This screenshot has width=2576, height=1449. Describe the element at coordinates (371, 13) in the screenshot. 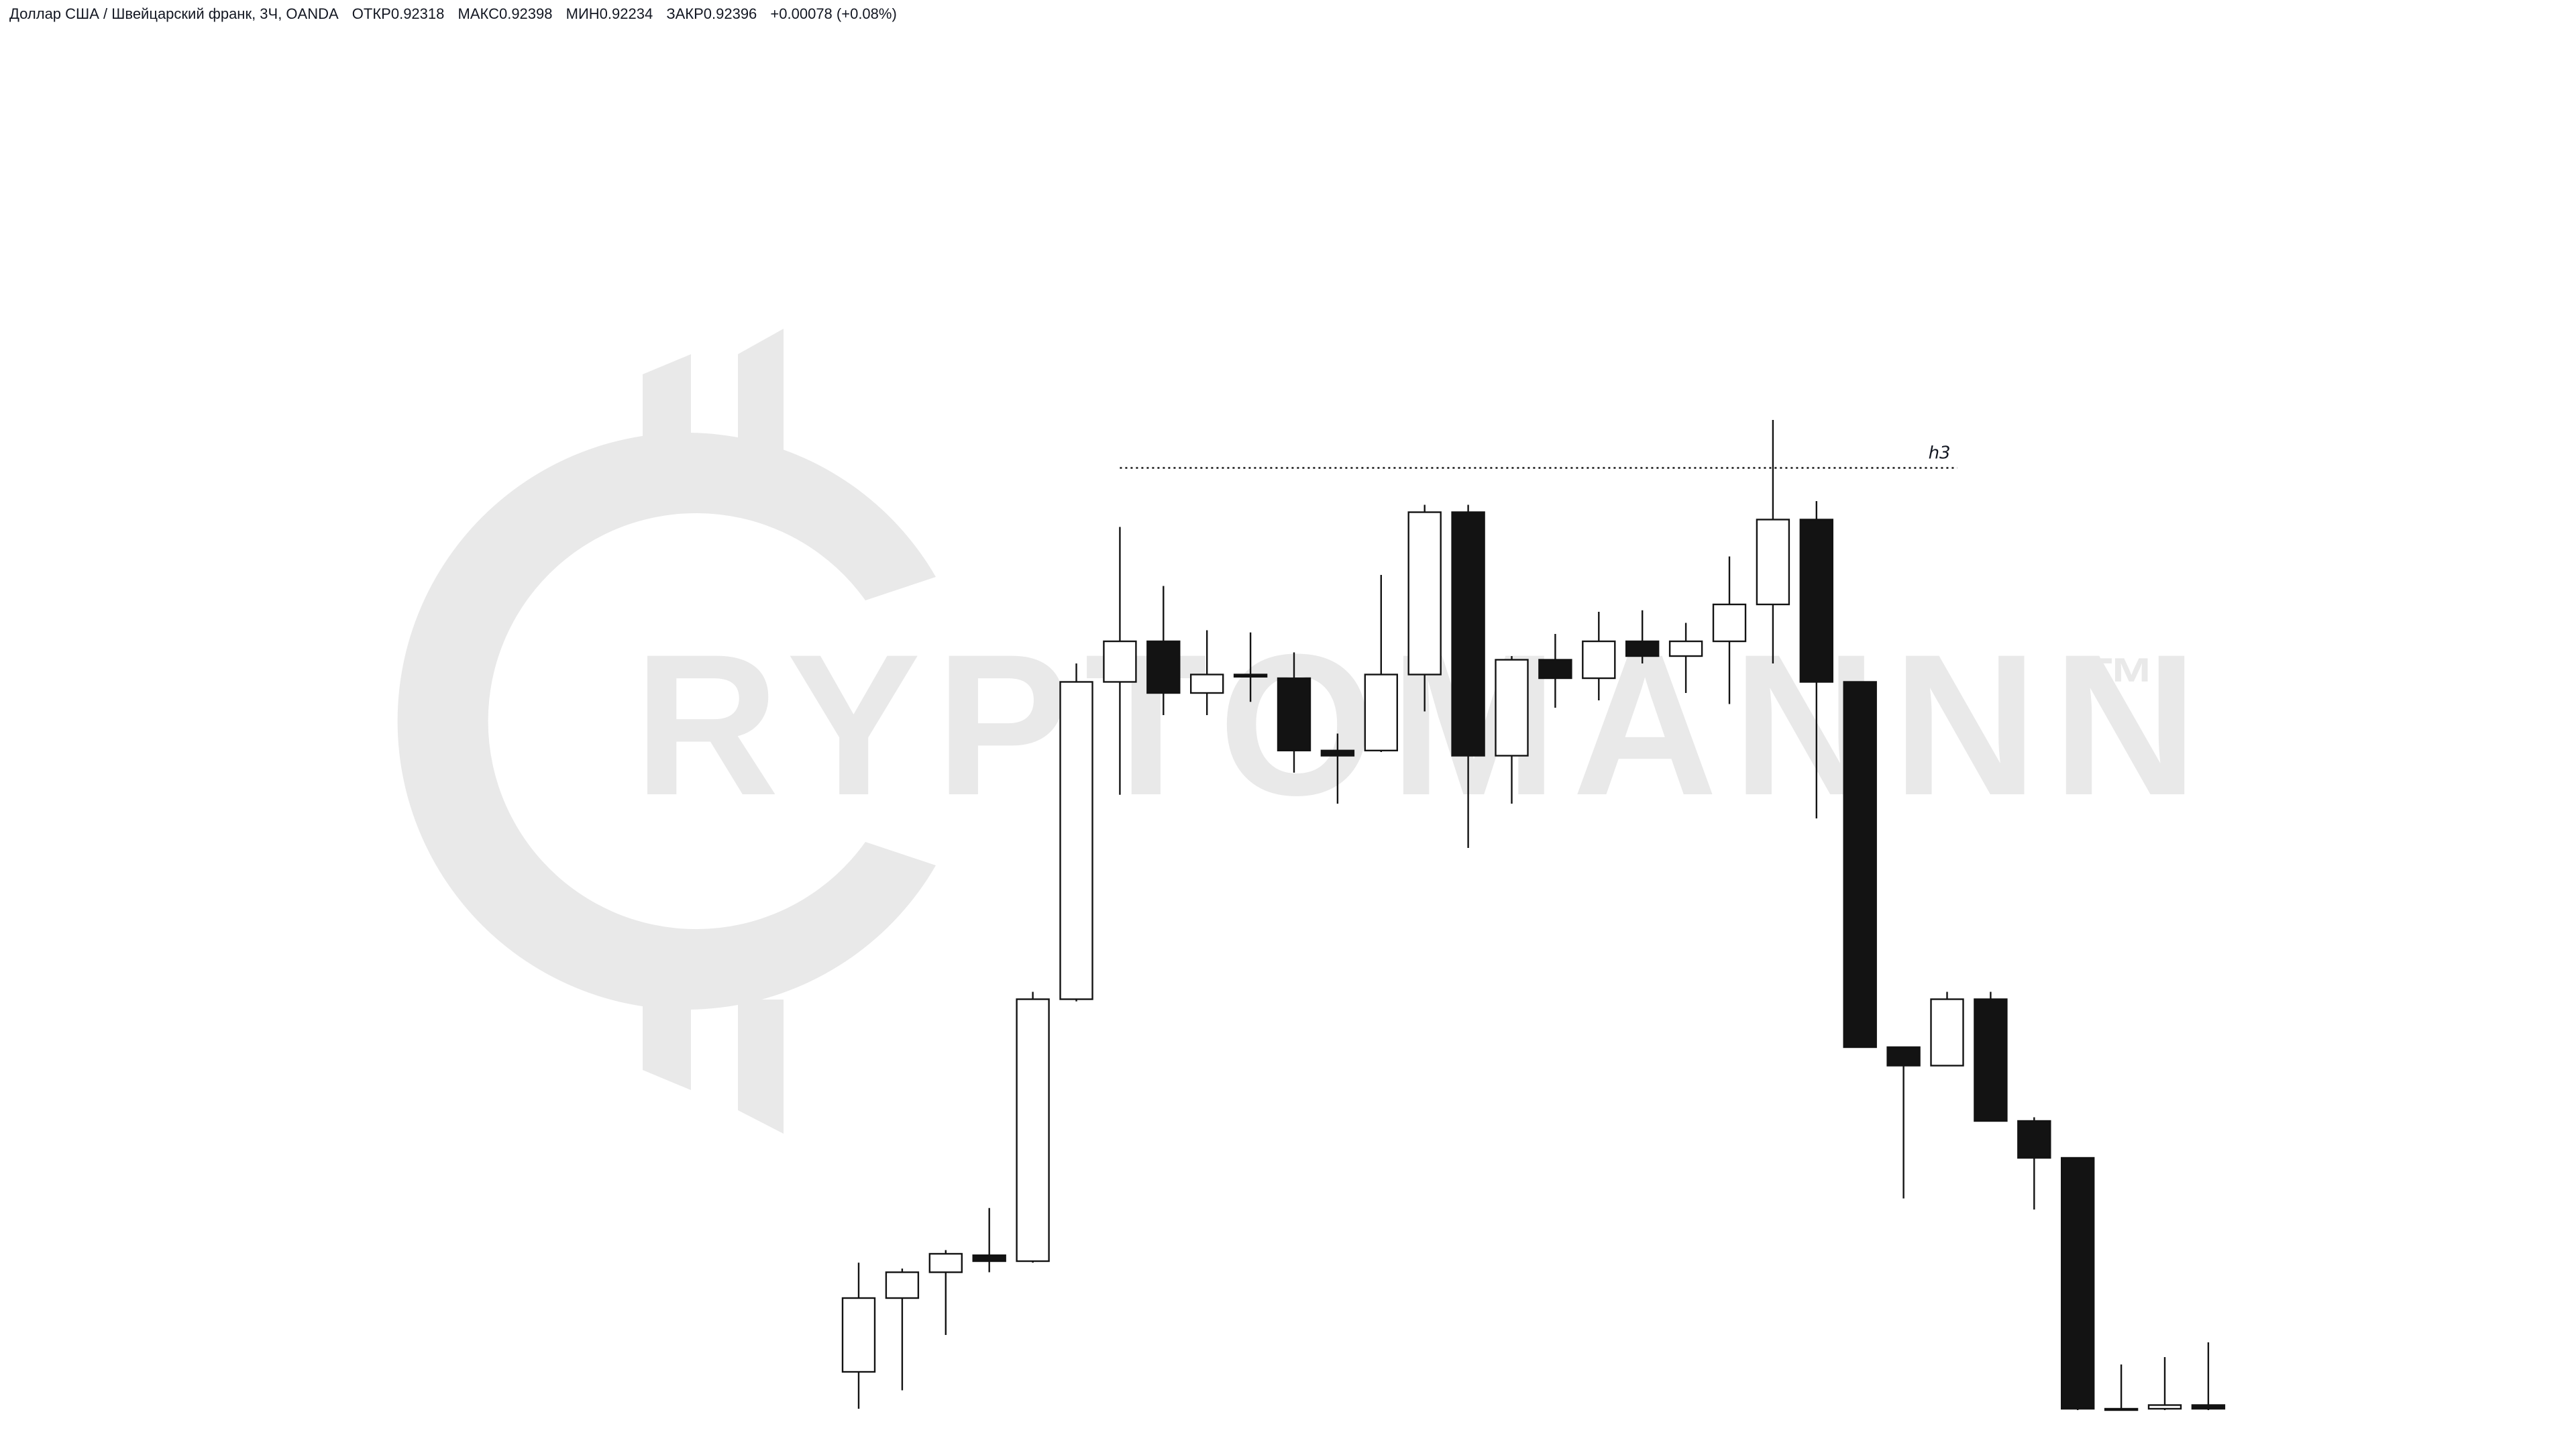

I see `open-label: ОТКР` at that location.